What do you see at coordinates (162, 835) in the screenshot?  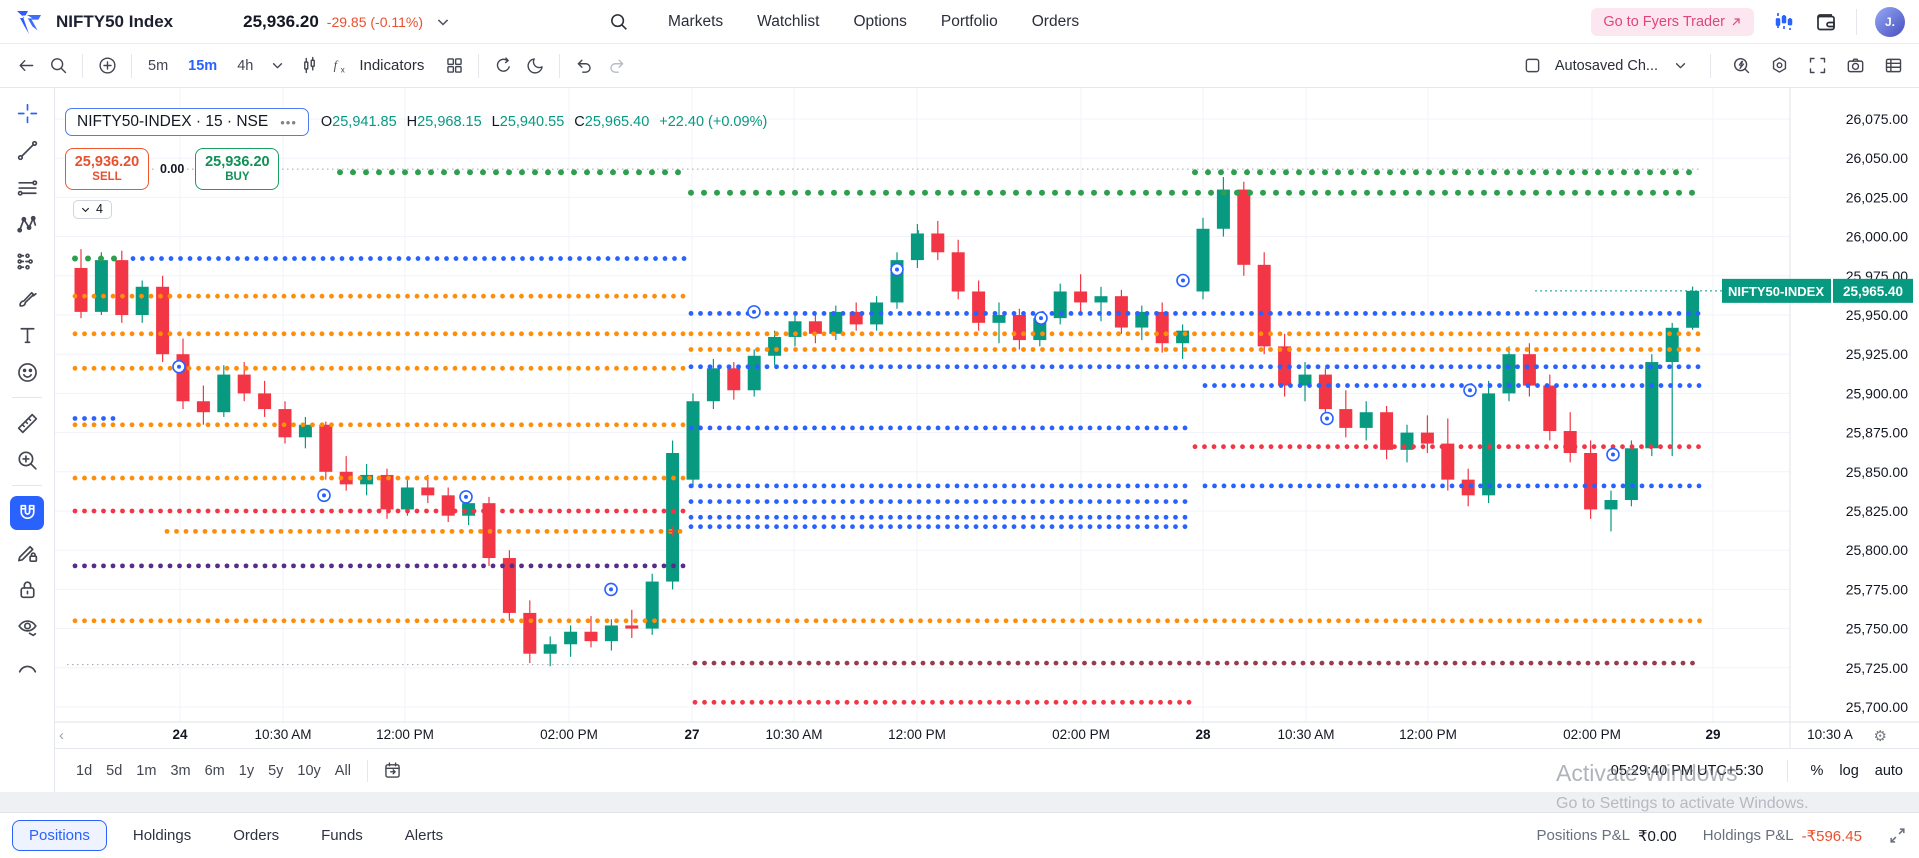 I see `tab-holdings: Holdings` at bounding box center [162, 835].